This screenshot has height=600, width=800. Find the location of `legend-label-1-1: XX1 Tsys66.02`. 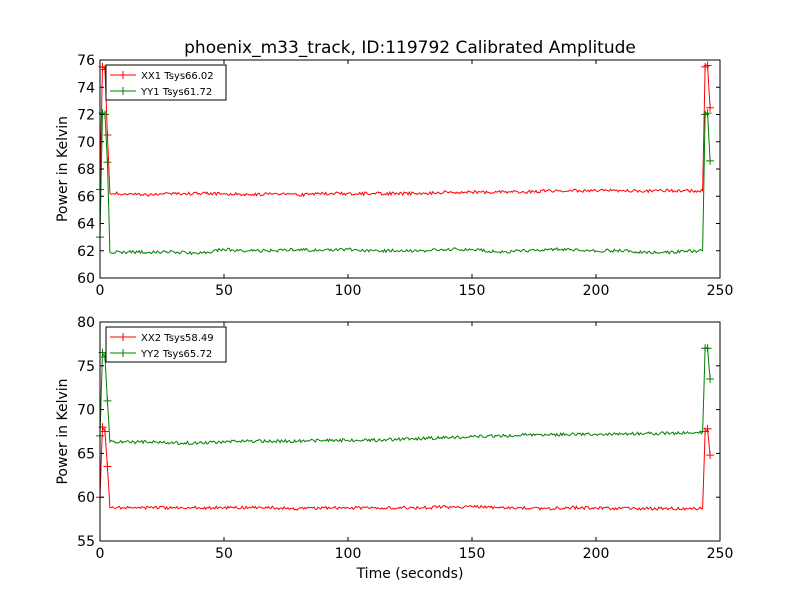

legend-label-1-1: XX1 Tsys66.02 is located at coordinates (177, 76).